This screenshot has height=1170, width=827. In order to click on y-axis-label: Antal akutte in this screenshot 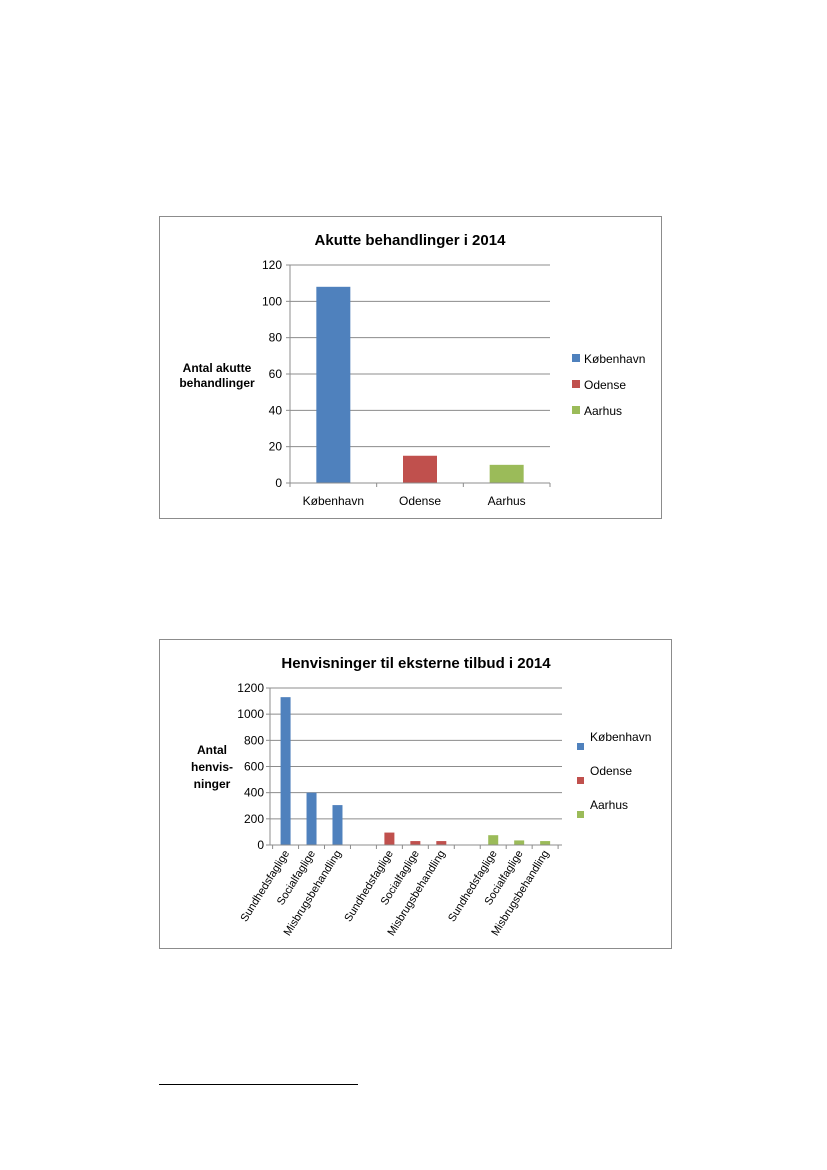, I will do `click(217, 368)`.